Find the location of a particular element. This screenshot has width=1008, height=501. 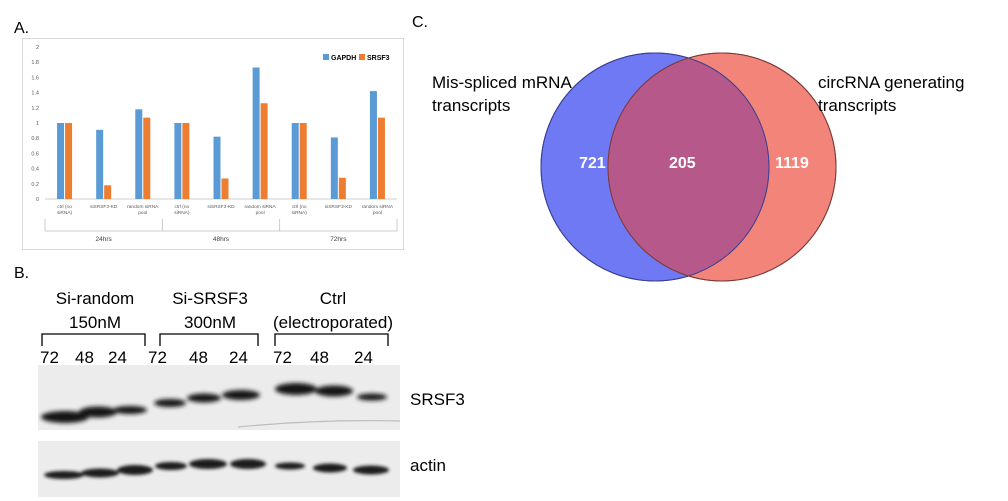

group-line2: (electroporated) is located at coordinates (332, 322).